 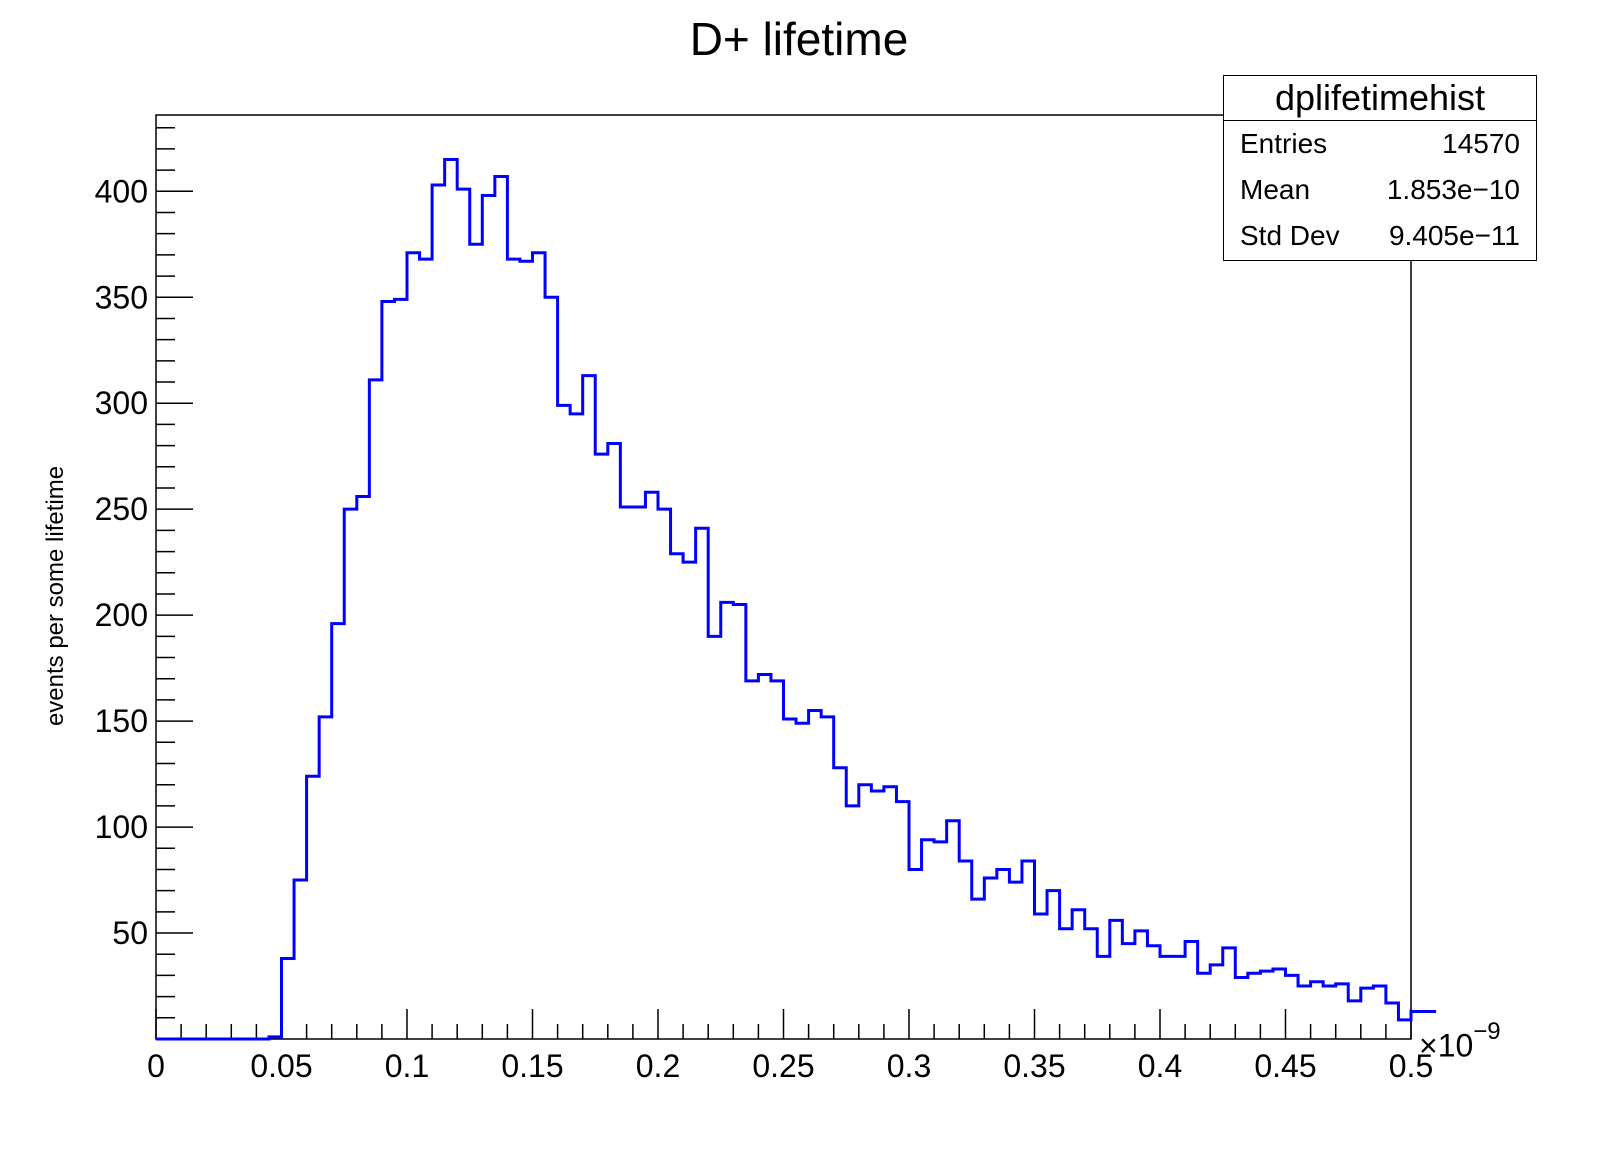 What do you see at coordinates (281, 1066) in the screenshot?
I see `x-tick-label: 0.05` at bounding box center [281, 1066].